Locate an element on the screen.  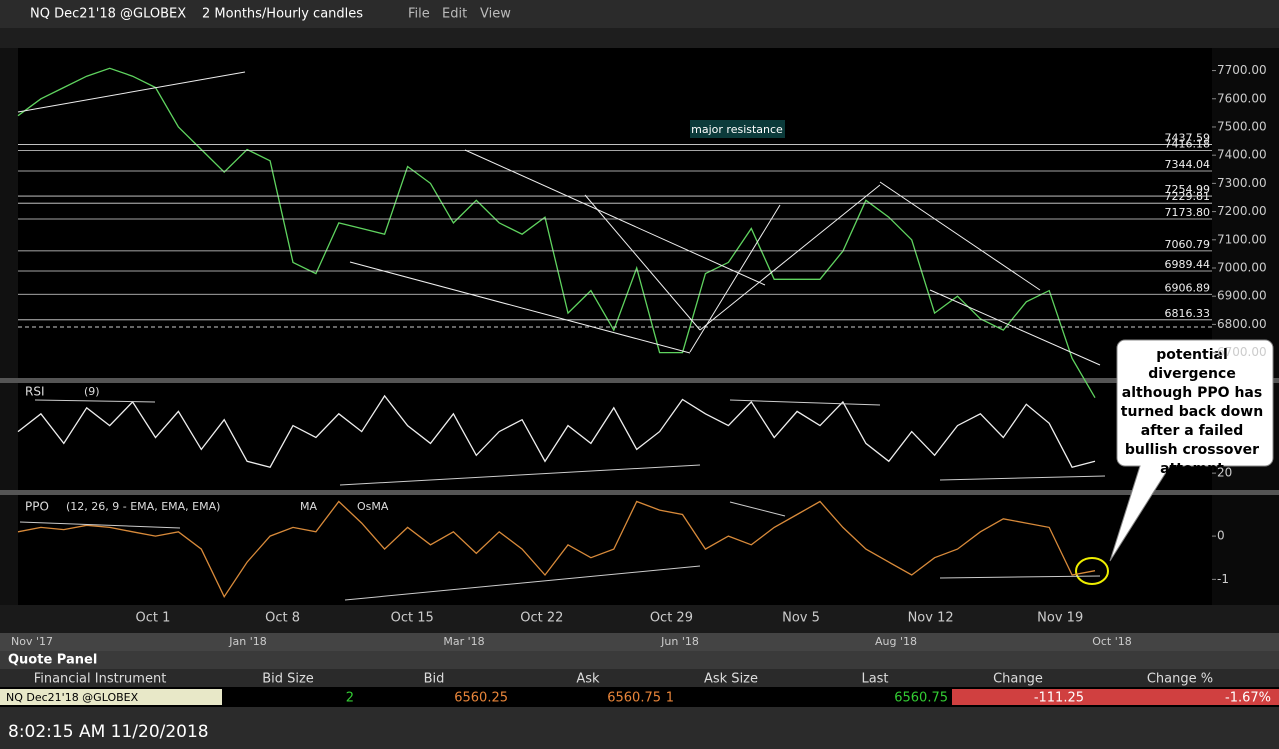
label-box is located at coordinates (737, 129).